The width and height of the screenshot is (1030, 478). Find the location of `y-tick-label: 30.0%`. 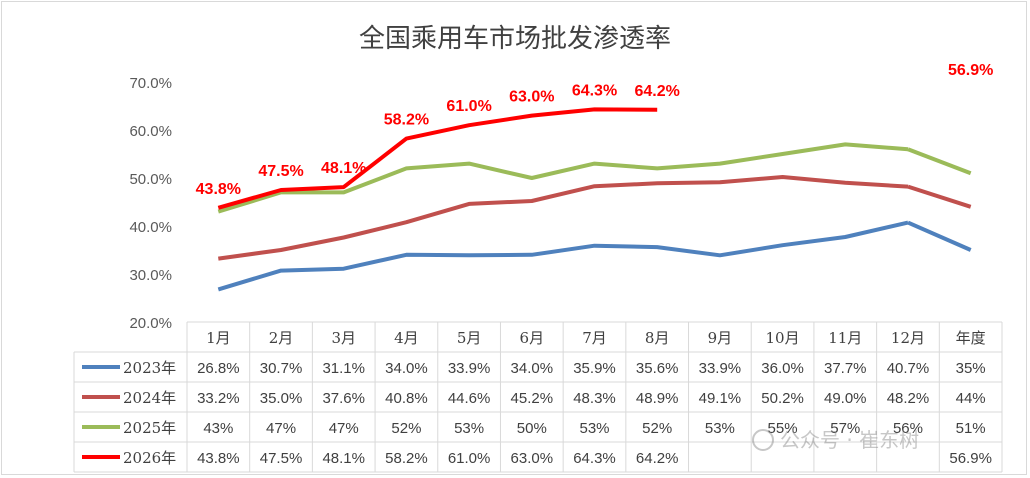

y-tick-label: 30.0% is located at coordinates (150, 275).